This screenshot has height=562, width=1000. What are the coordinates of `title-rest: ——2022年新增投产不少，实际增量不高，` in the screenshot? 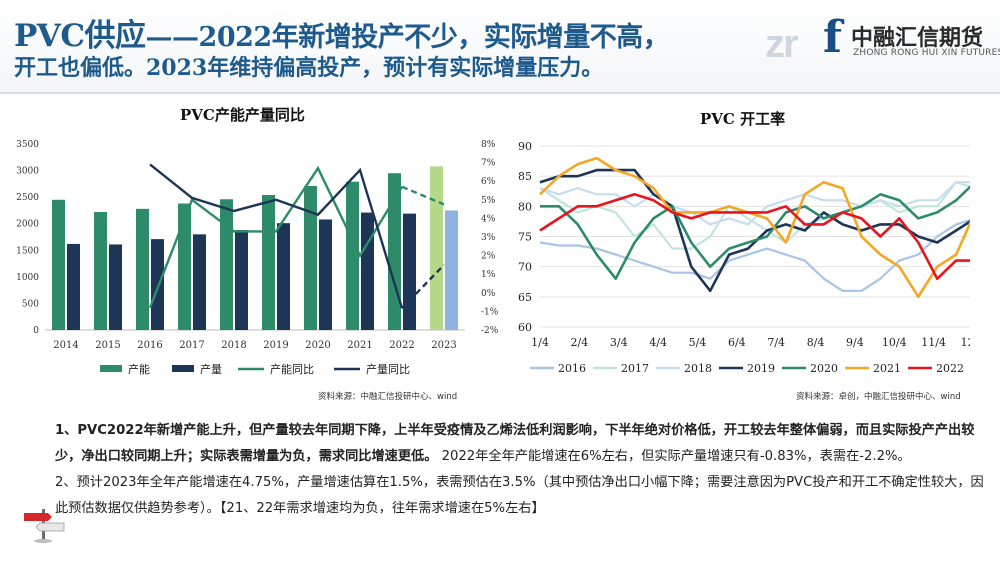 It's located at (407, 37).